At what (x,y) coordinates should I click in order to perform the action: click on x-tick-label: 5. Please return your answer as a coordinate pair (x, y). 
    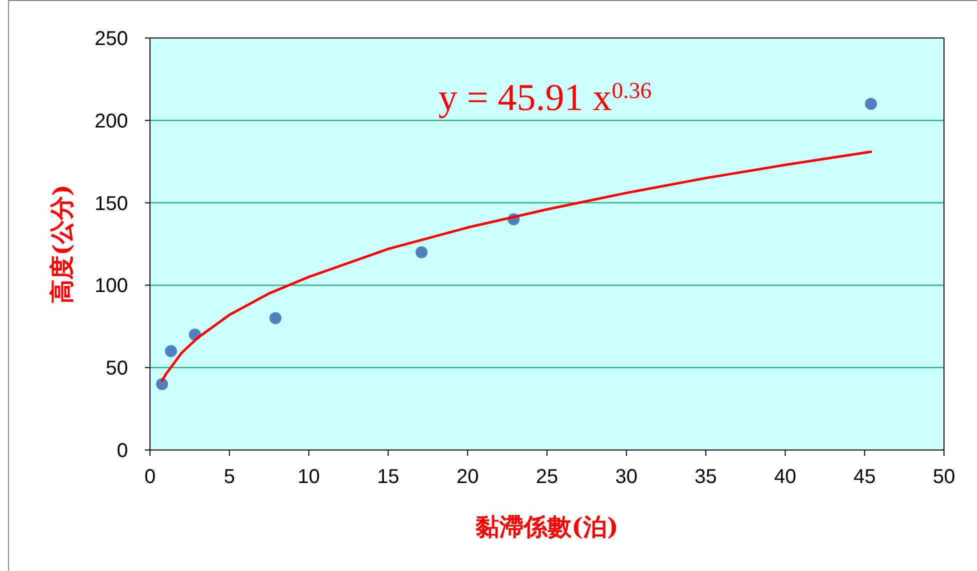
    Looking at the image, I should click on (229, 477).